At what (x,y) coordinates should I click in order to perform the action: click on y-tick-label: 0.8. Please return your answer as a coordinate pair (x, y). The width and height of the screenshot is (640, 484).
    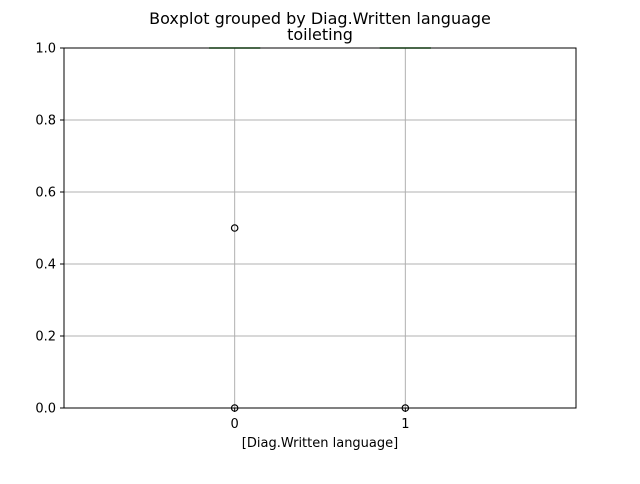
    Looking at the image, I should click on (45, 121).